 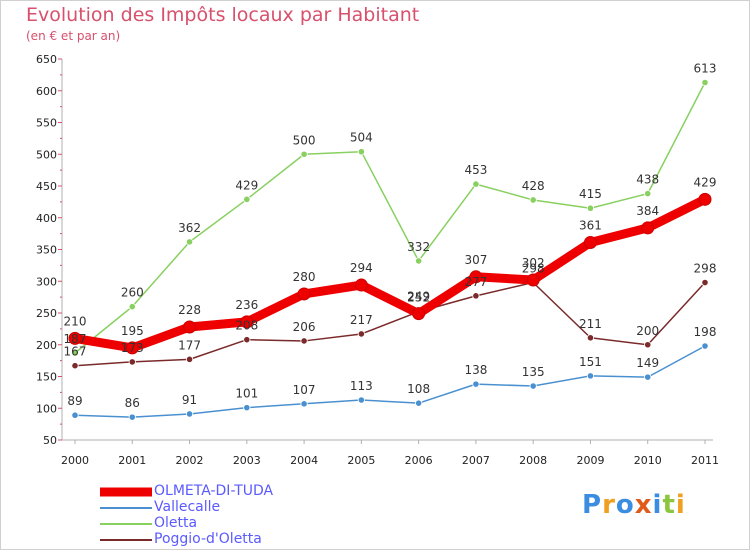 I want to click on data-label: 260, so click(x=132, y=293).